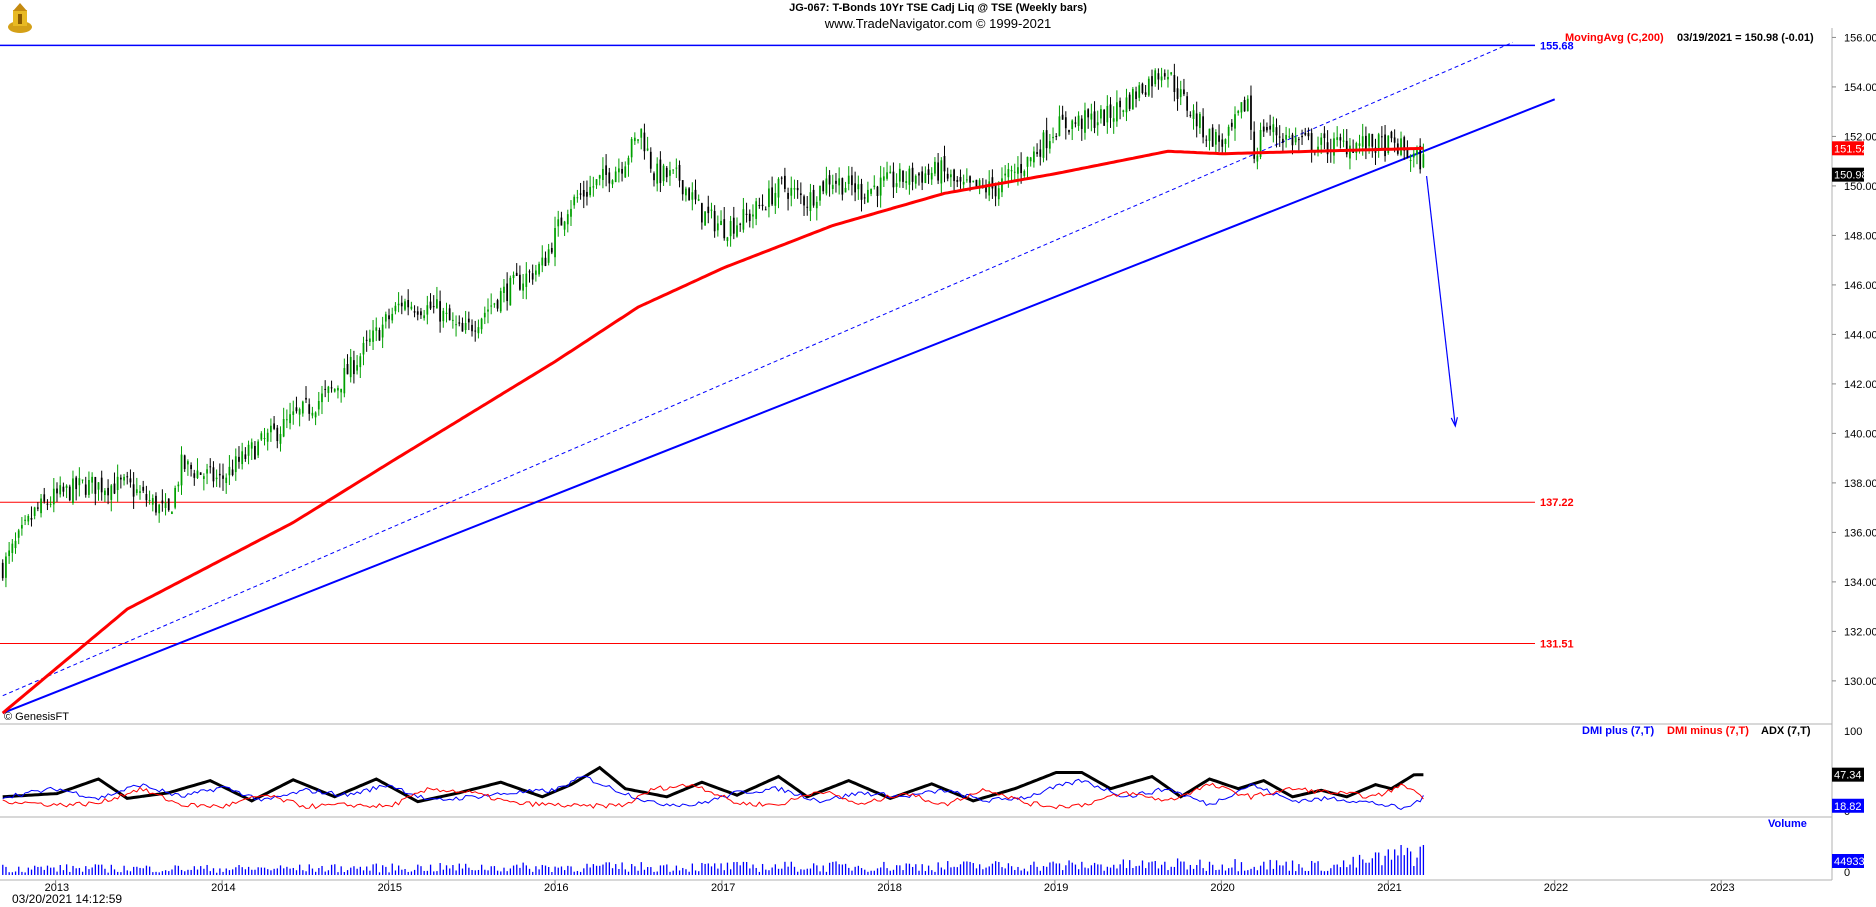  I want to click on y-tick-label: 130.00, so click(1860, 682).